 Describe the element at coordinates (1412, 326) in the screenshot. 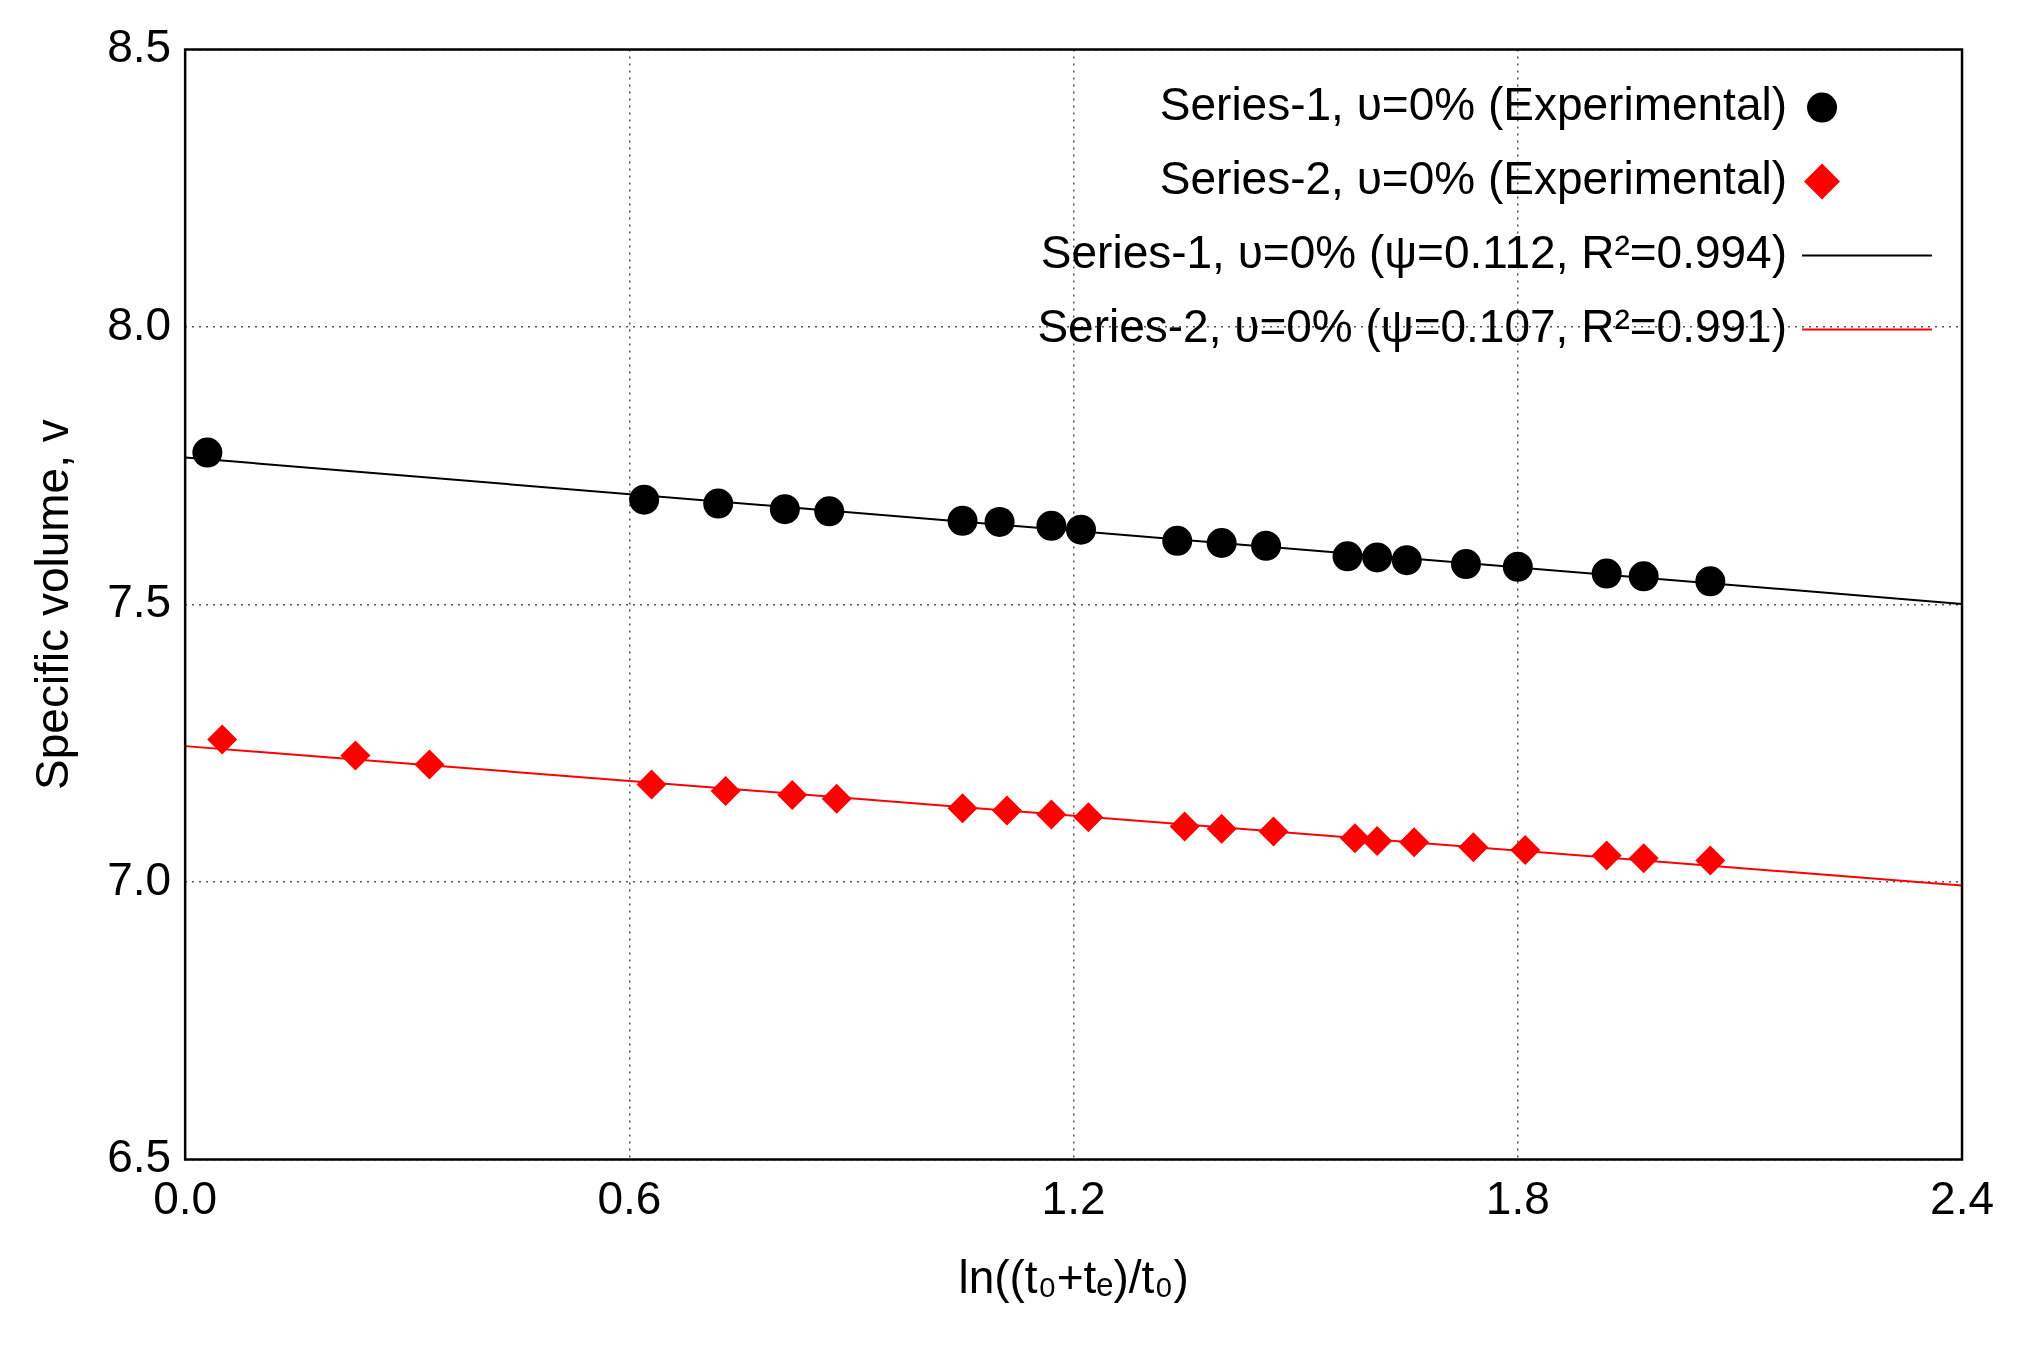

I see `legend-label: Series-2, υ=0% (ψ=0.107, R²=0.991)` at that location.